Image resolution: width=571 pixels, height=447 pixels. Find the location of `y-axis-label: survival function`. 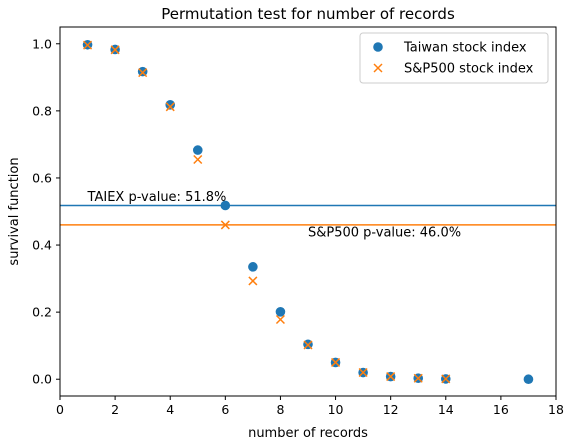

y-axis-label: survival function is located at coordinates (14, 211).